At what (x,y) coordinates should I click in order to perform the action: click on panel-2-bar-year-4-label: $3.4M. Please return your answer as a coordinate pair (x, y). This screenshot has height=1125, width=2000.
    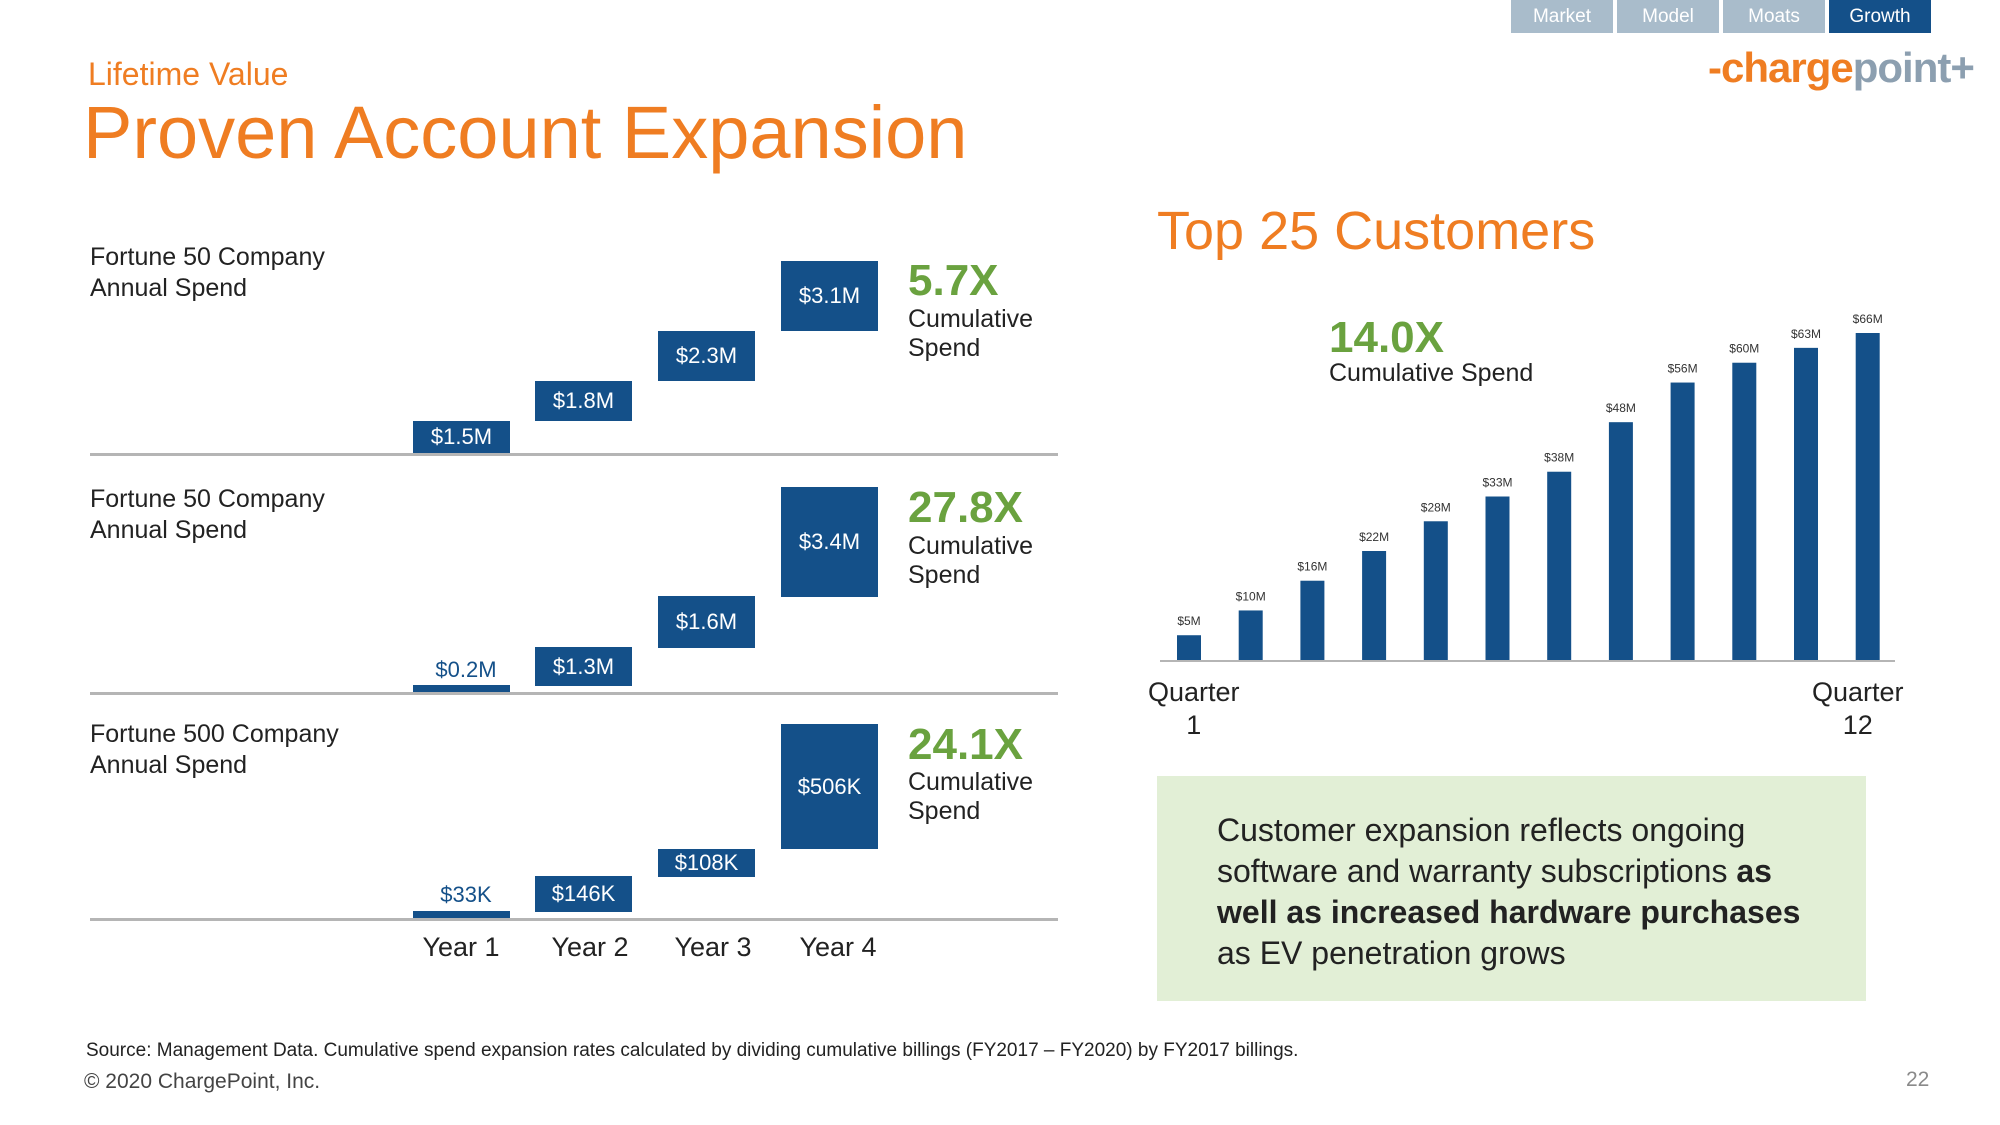
    Looking at the image, I should click on (829, 541).